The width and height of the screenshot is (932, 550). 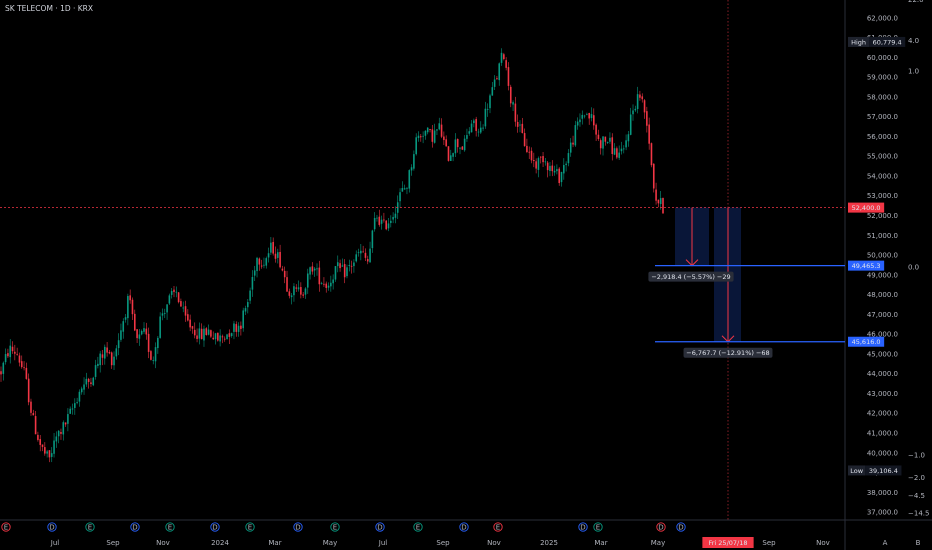 What do you see at coordinates (916, 2) in the screenshot?
I see `secondary-tick-label: 22.0` at bounding box center [916, 2].